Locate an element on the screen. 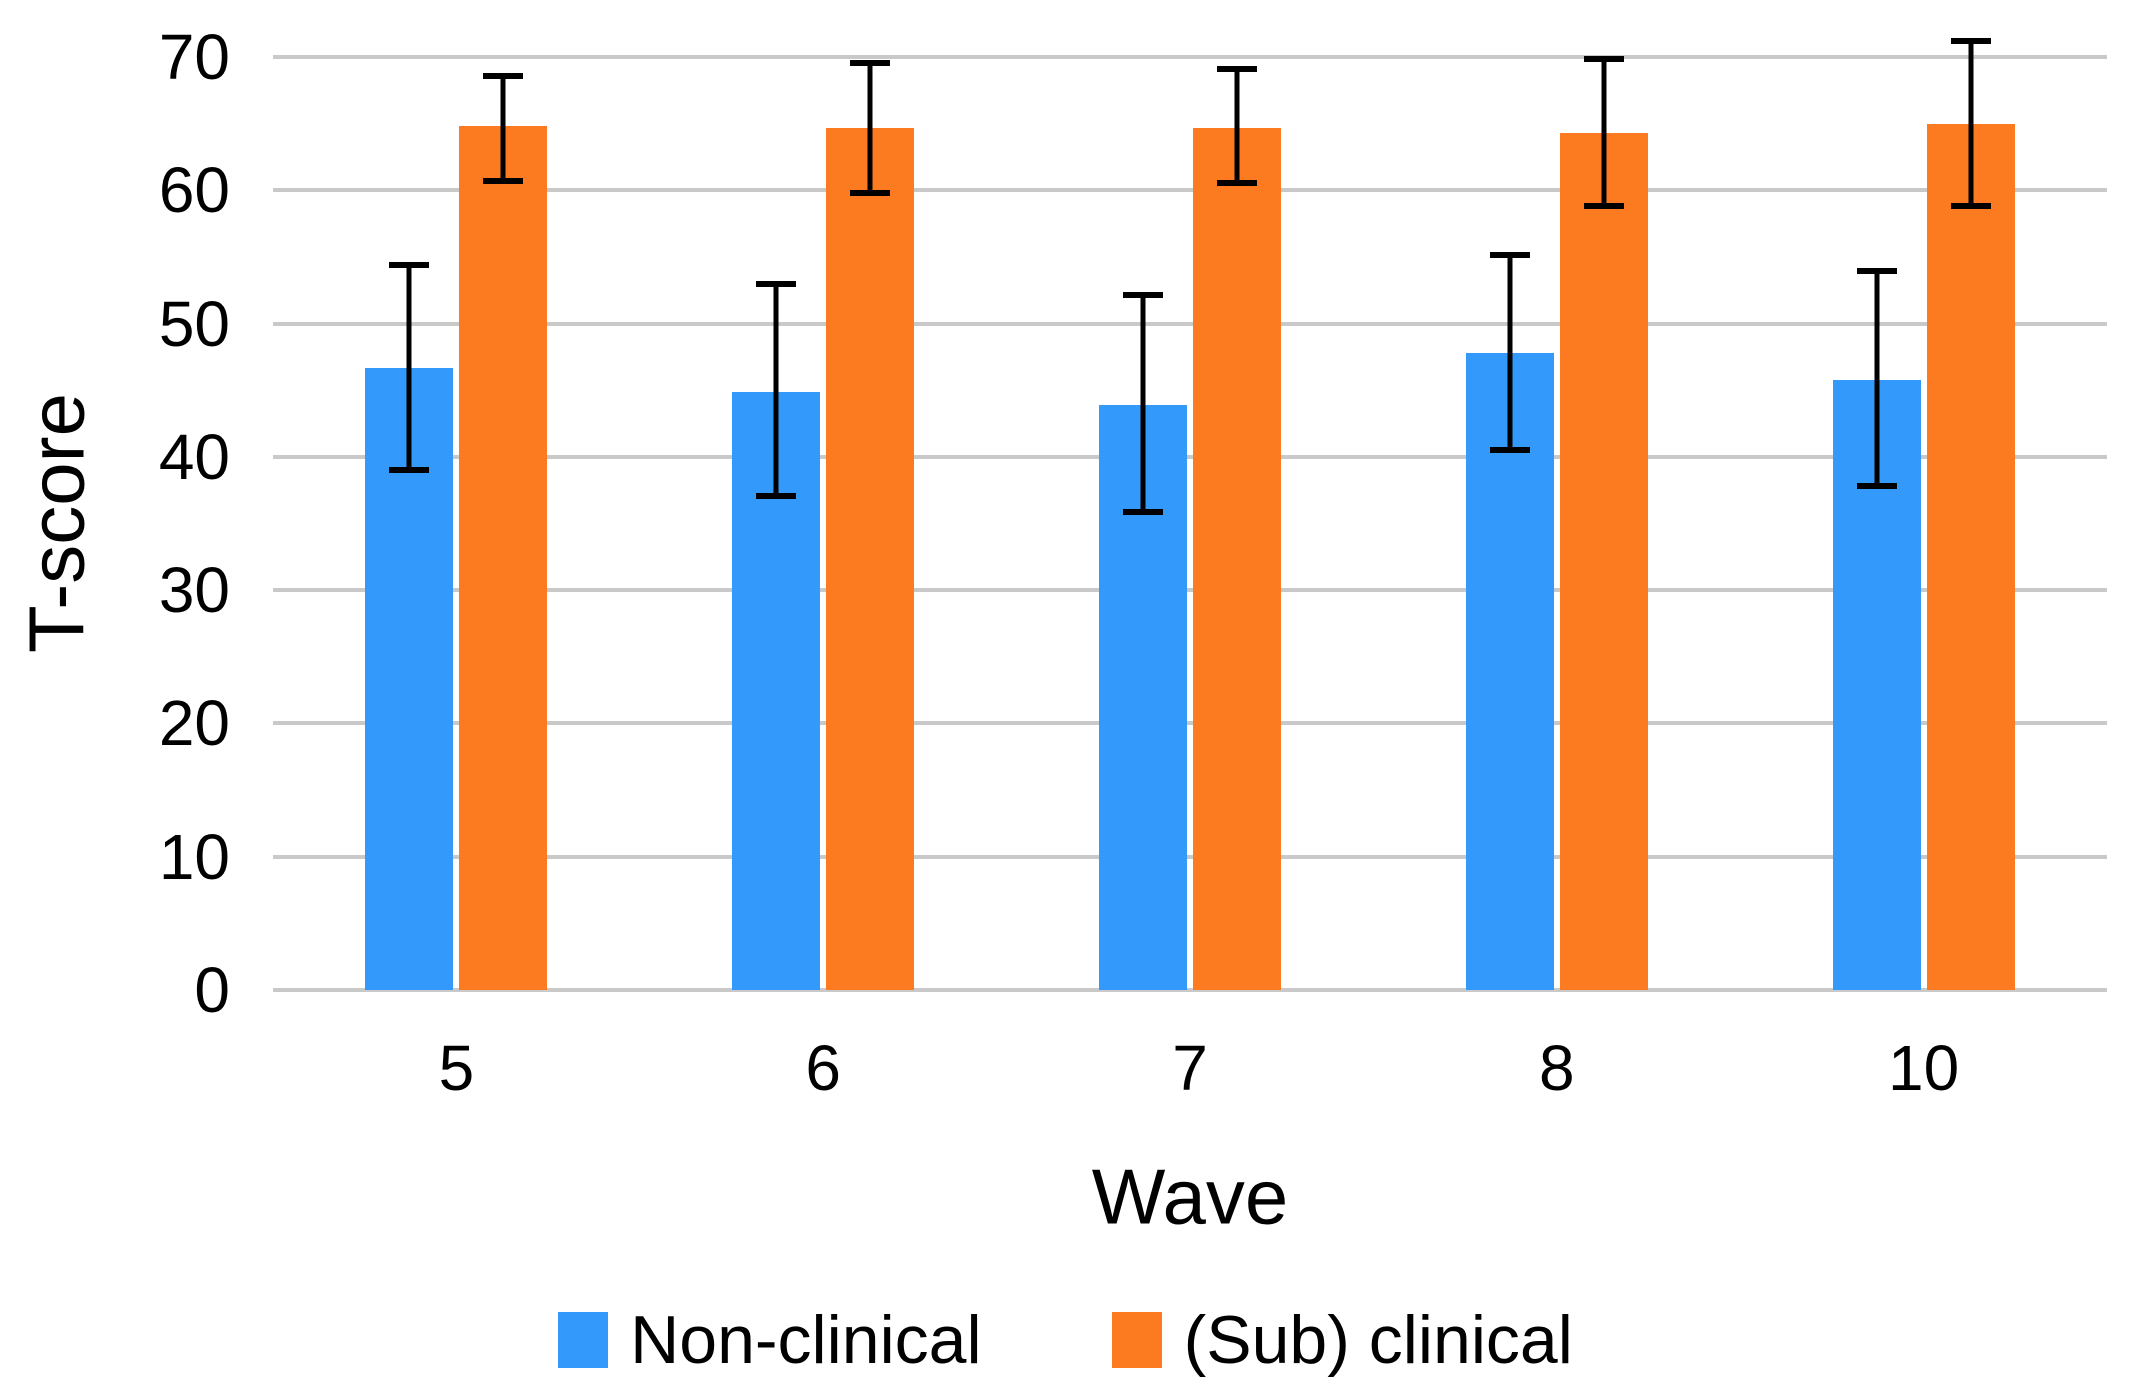  error-bar-wave6-sub-clinical is located at coordinates (870, 127).